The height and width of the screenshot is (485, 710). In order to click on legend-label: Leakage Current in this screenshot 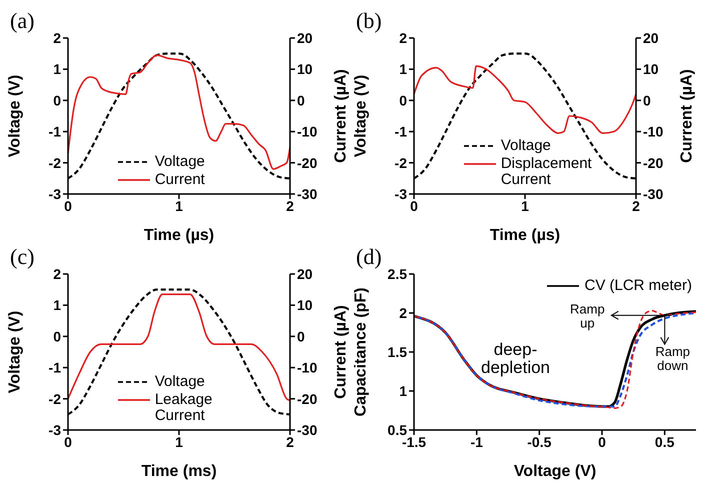, I will do `click(184, 407)`.